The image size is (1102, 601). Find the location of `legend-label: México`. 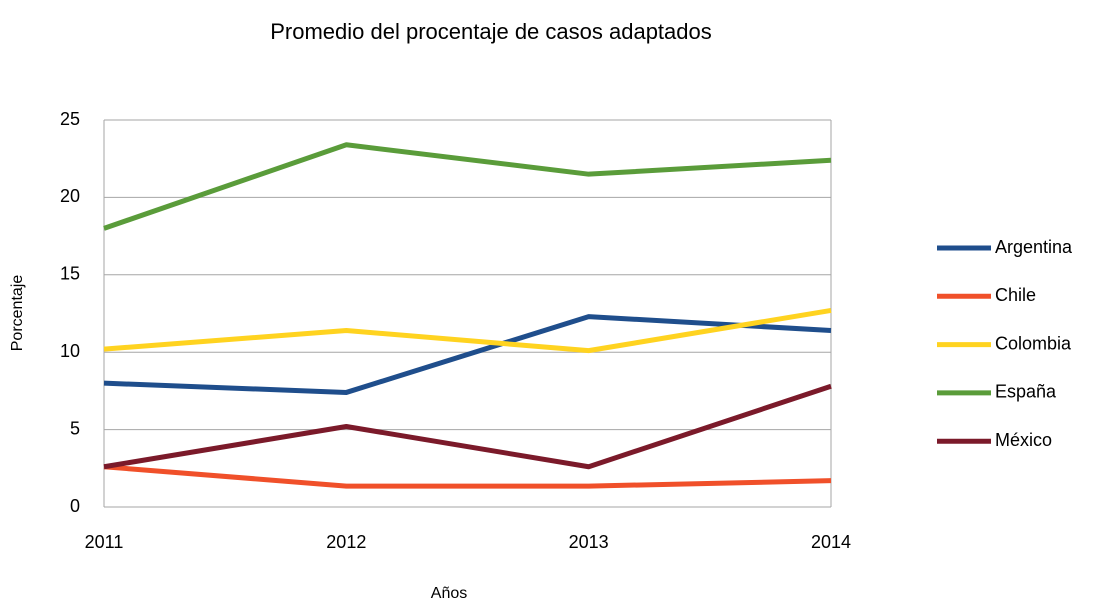

legend-label: México is located at coordinates (1023, 440).